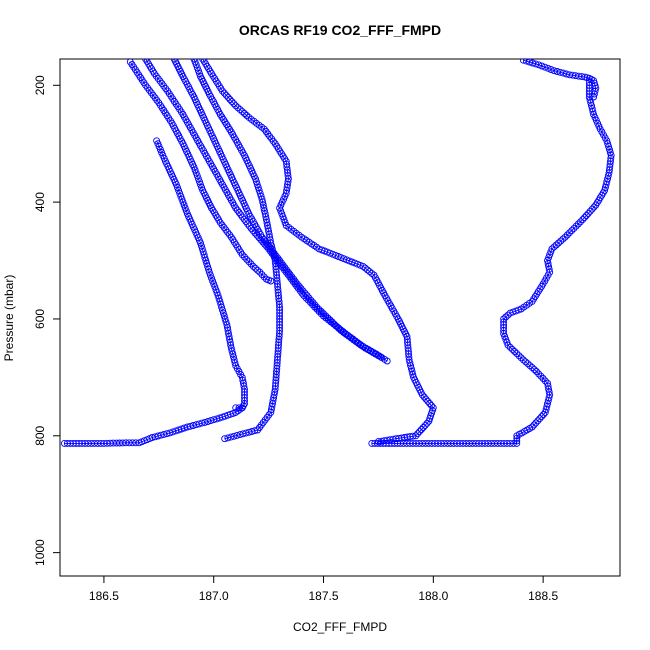 The height and width of the screenshot is (650, 650). Describe the element at coordinates (214, 596) in the screenshot. I see `x-tick-label: 187.0` at that location.